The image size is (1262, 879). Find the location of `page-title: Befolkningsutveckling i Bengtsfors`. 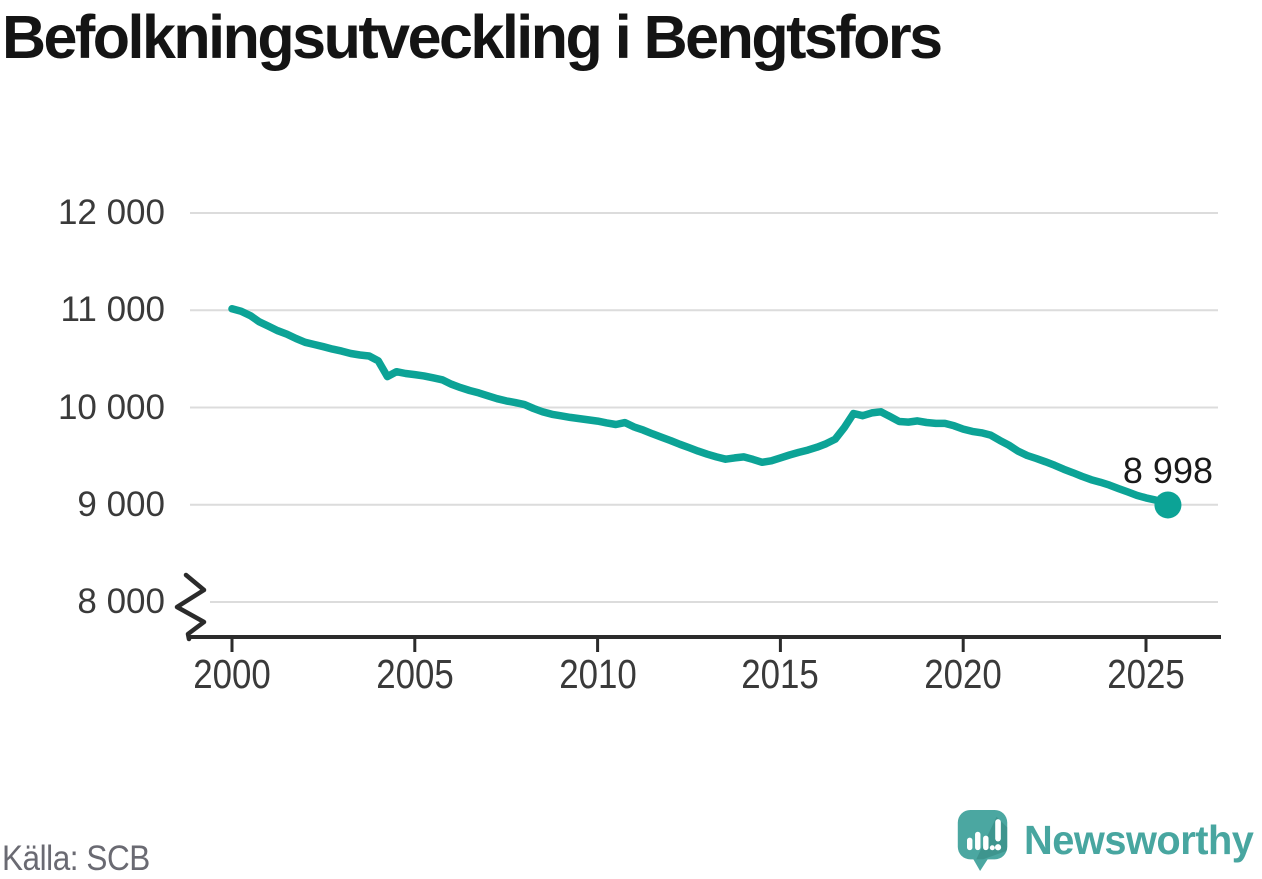

page-title: Befolkningsutveckling i Bengtsfors is located at coordinates (472, 37).